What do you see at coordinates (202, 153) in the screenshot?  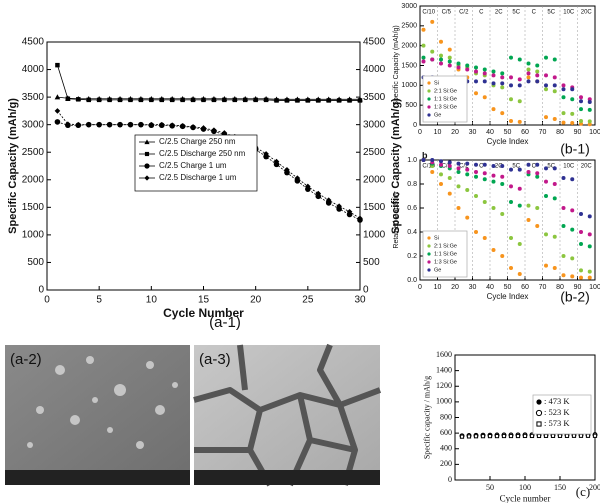 I see `legend-label: C/2.5 Discharge 250 nm` at bounding box center [202, 153].